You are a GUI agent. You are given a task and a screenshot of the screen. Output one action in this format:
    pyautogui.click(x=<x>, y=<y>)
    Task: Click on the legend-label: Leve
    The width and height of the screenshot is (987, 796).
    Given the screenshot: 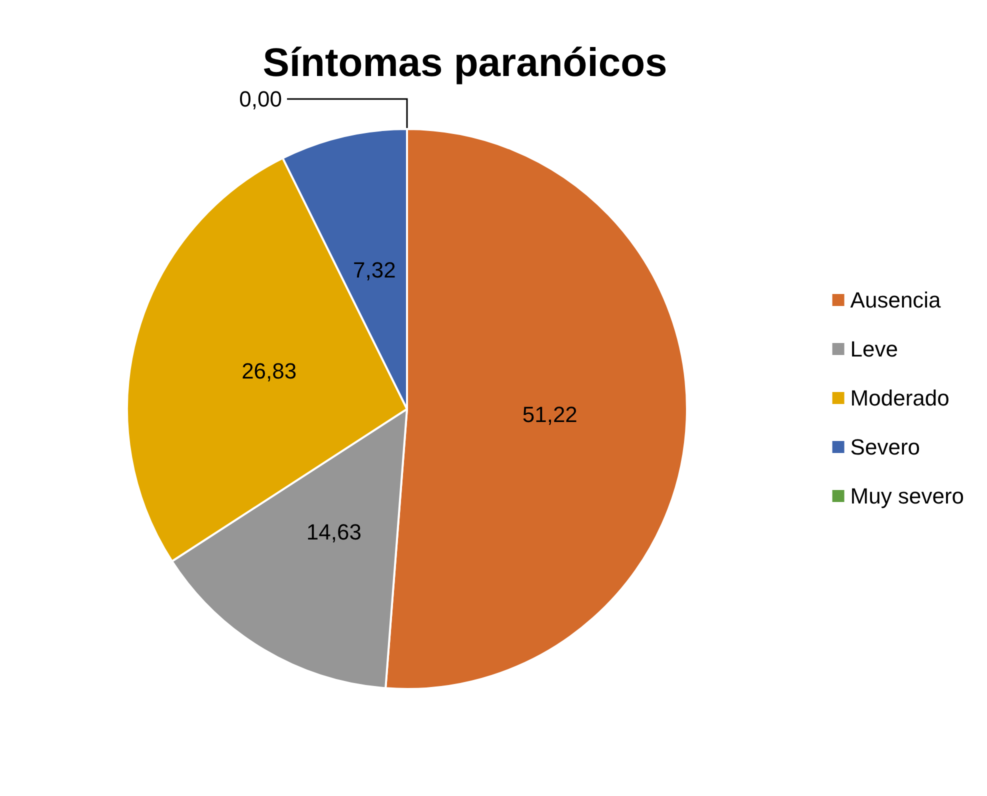 What is the action you would take?
    pyautogui.click(x=874, y=349)
    